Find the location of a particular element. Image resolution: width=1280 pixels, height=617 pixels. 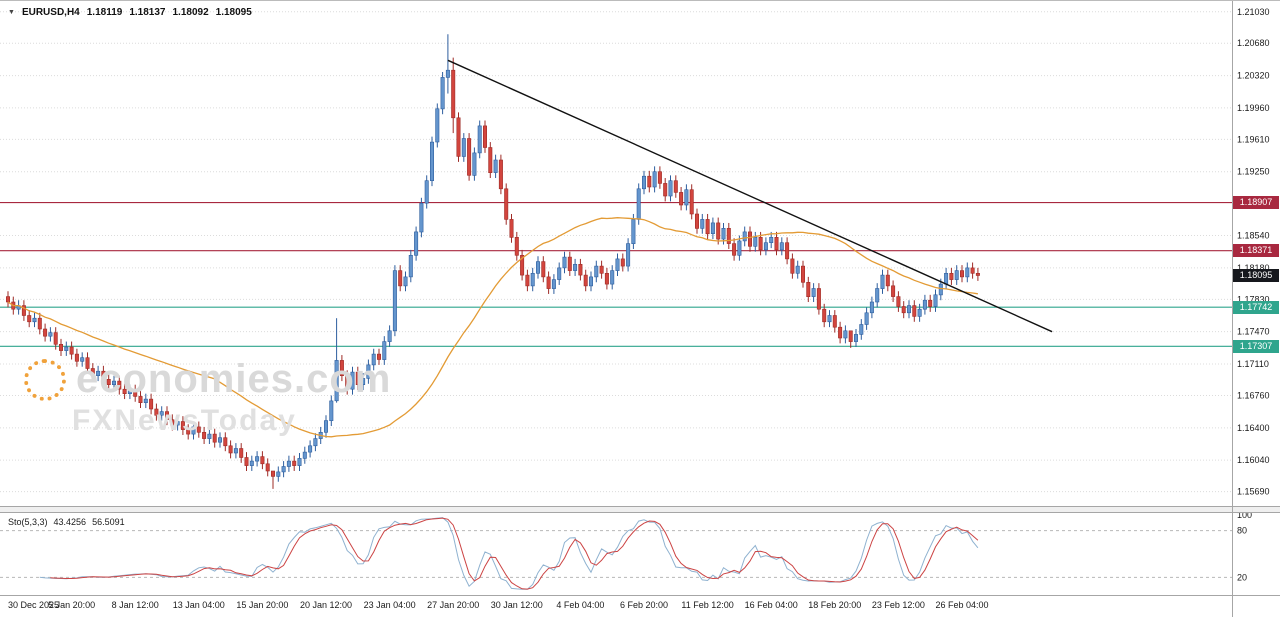

date-label: 6 Feb 20:00 is located at coordinates (644, 605).